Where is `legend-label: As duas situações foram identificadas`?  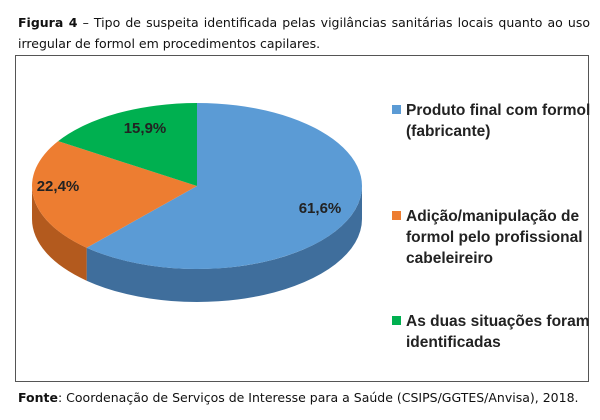 legend-label: As duas situações foram identificadas is located at coordinates (498, 332).